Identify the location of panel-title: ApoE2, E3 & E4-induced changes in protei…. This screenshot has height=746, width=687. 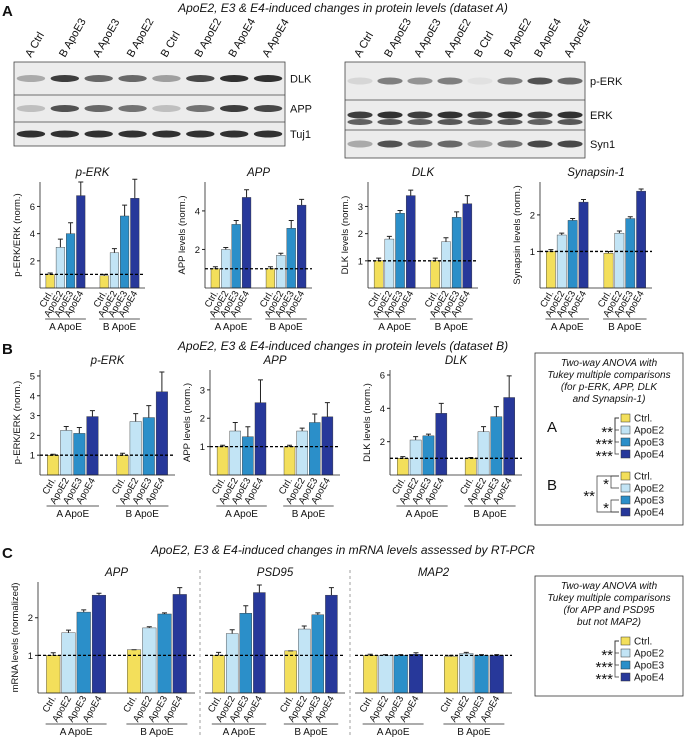
(342, 346).